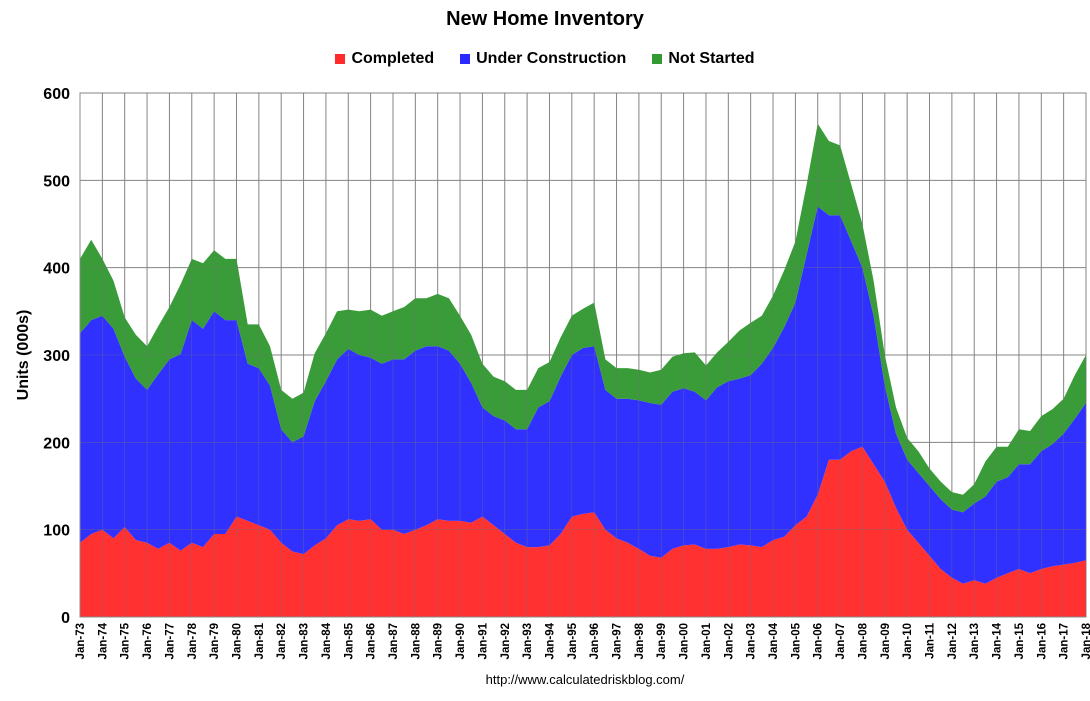 The image size is (1090, 701). What do you see at coordinates (931, 640) in the screenshot?
I see `x-tick-label: Jan-11` at bounding box center [931, 640].